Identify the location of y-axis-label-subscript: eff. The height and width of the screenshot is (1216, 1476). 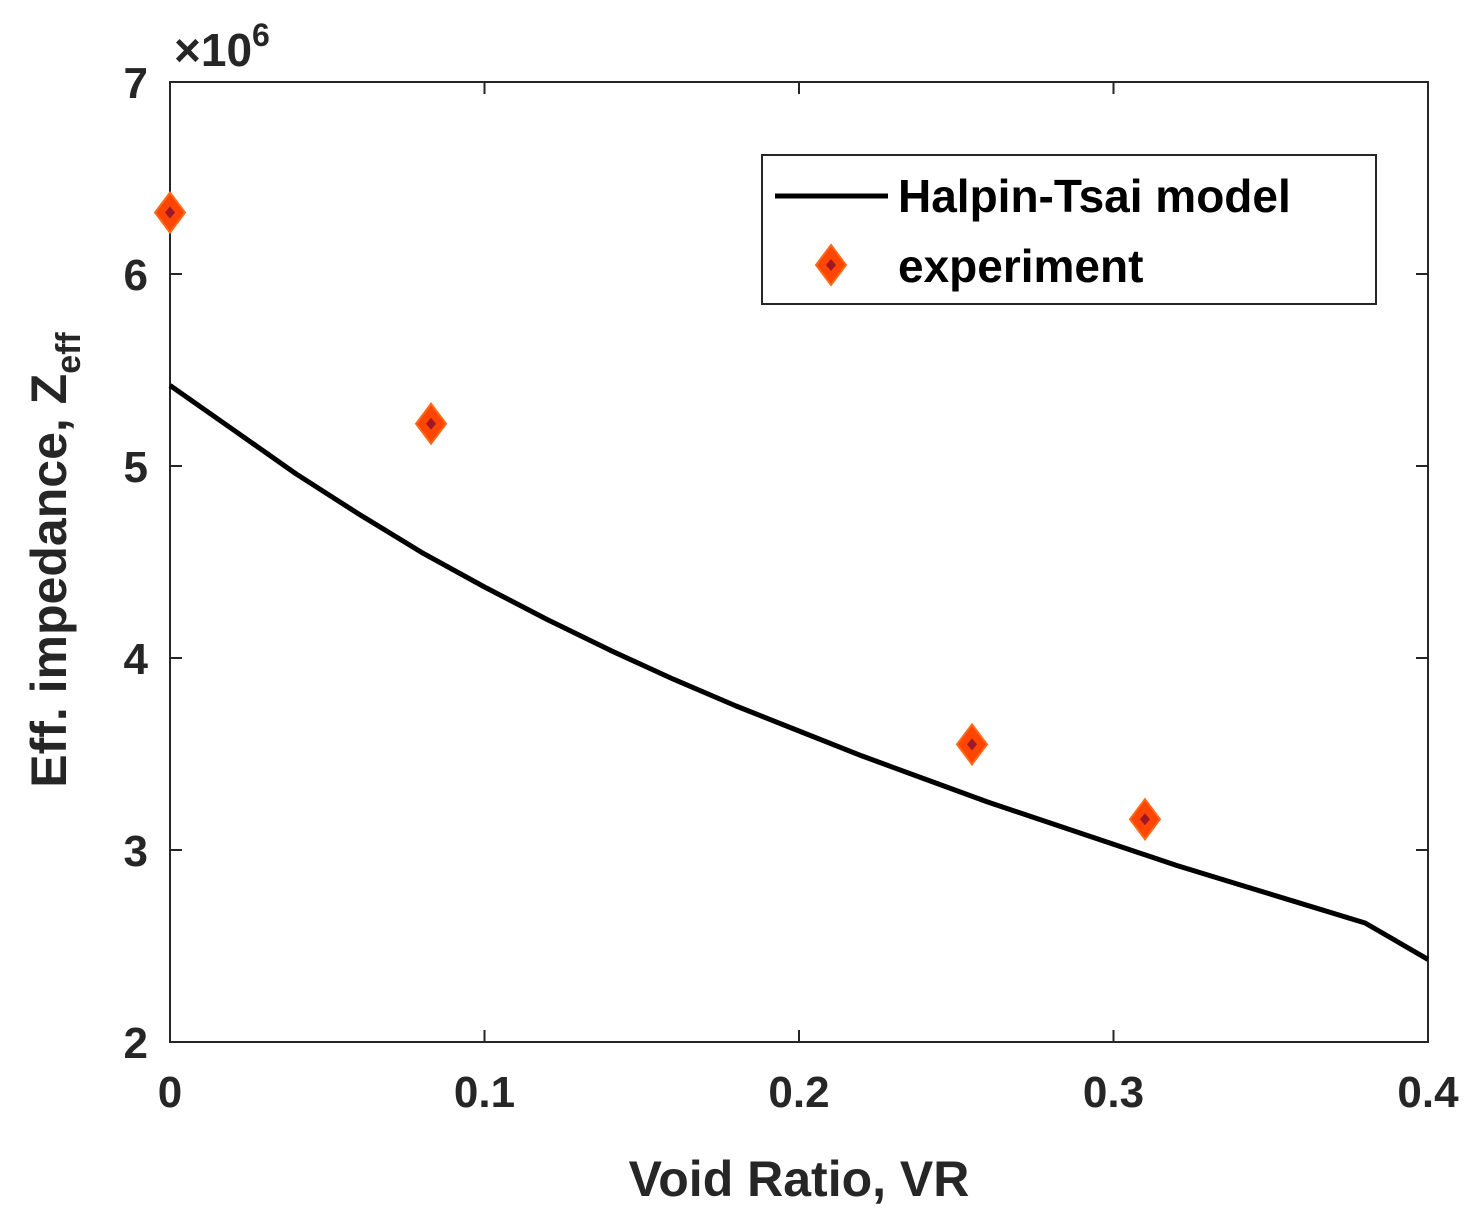
(69, 353).